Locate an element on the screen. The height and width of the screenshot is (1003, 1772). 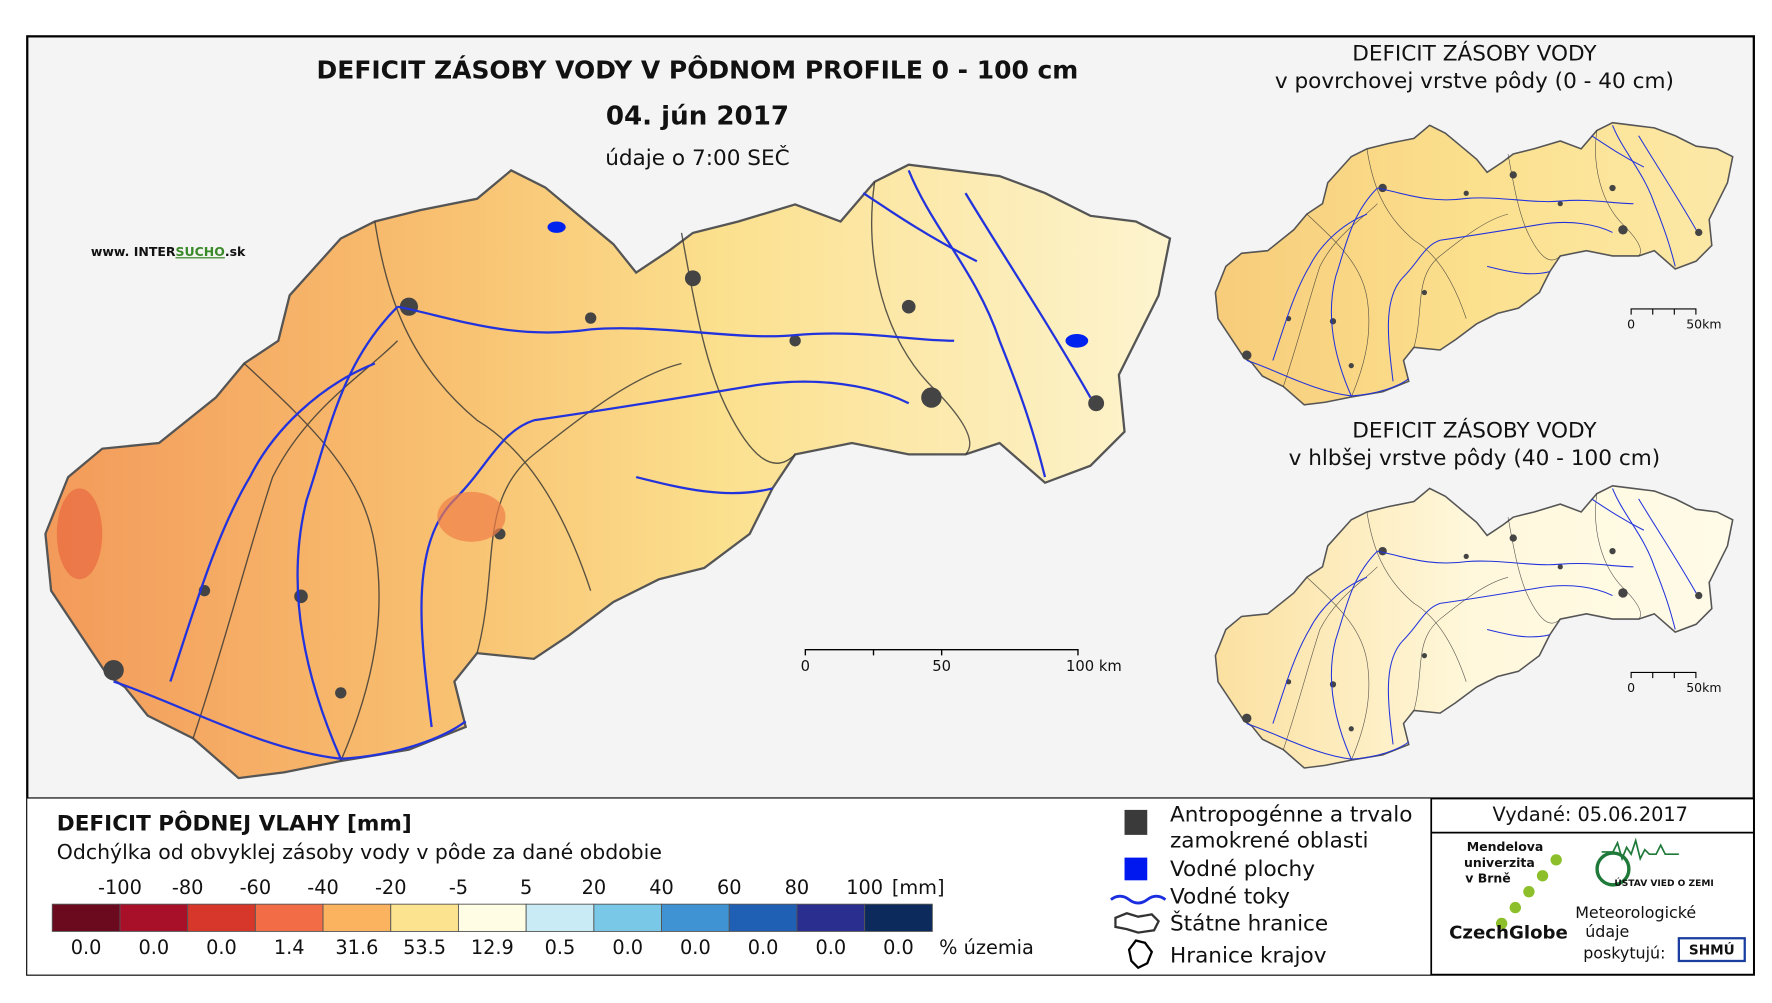
threshold-label: -5 is located at coordinates (458, 887).